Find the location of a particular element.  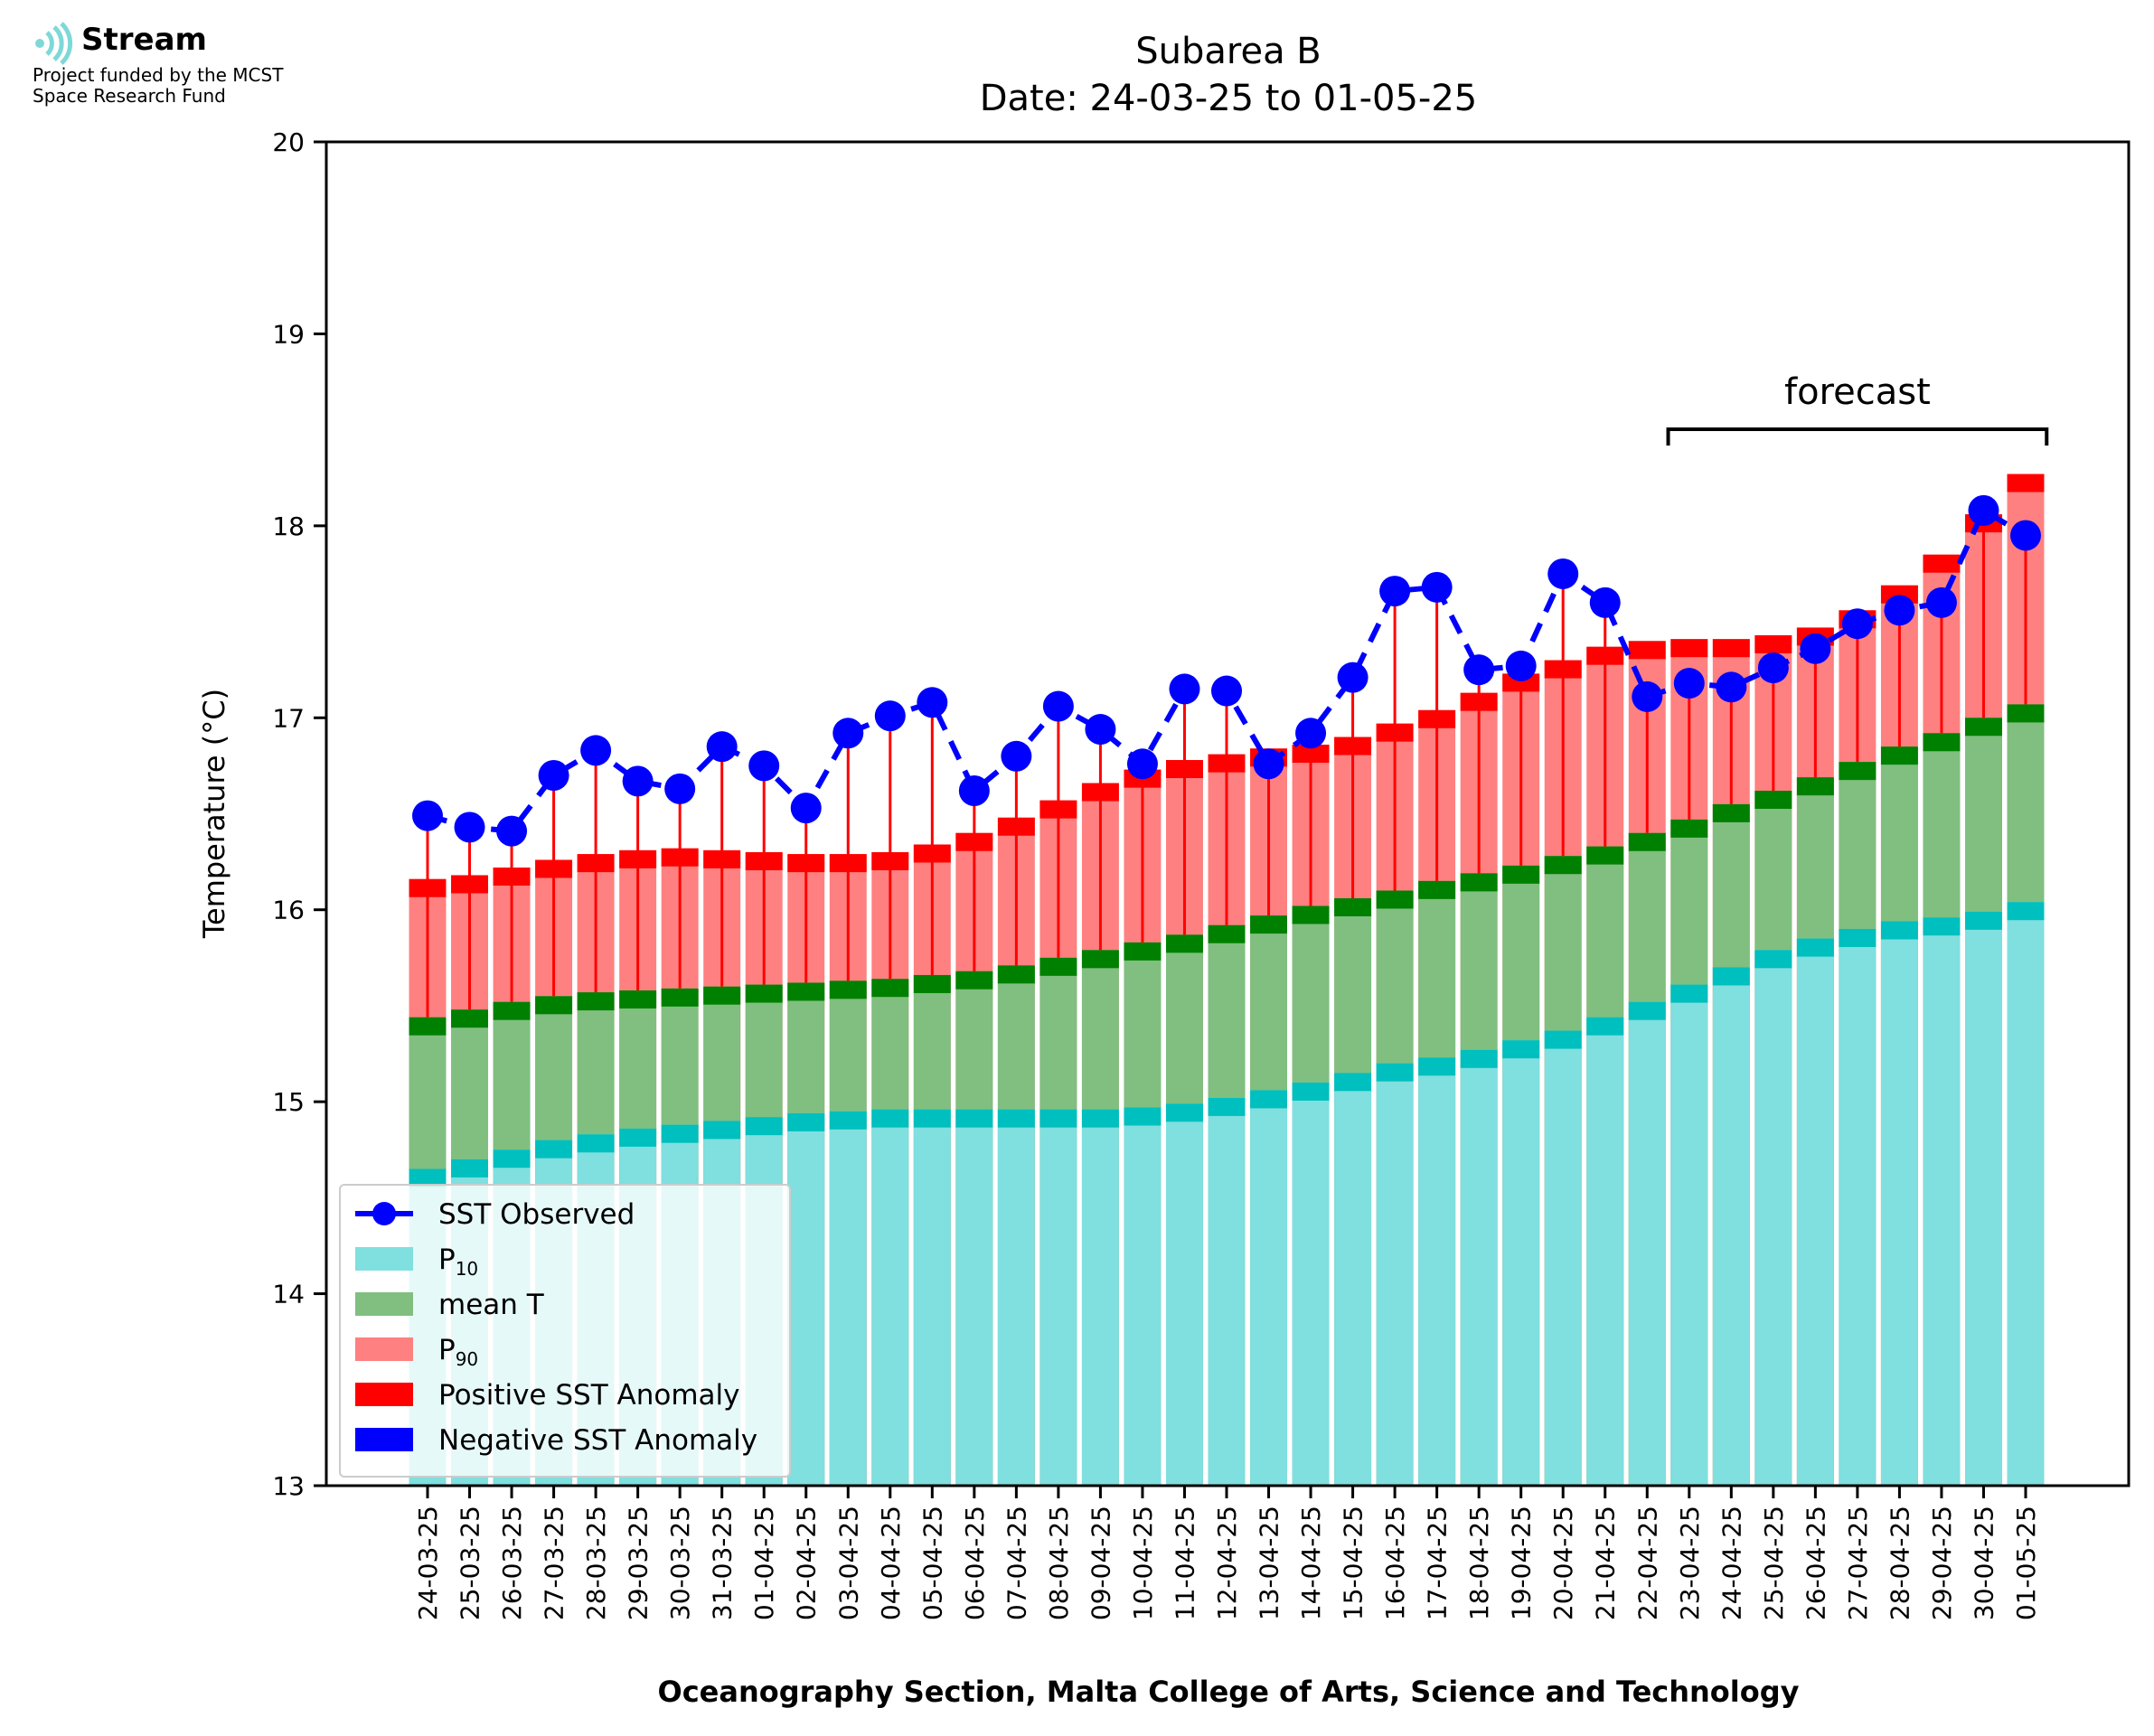

logo-subtitle-line1: Project funded by the MCST is located at coordinates (158, 75).